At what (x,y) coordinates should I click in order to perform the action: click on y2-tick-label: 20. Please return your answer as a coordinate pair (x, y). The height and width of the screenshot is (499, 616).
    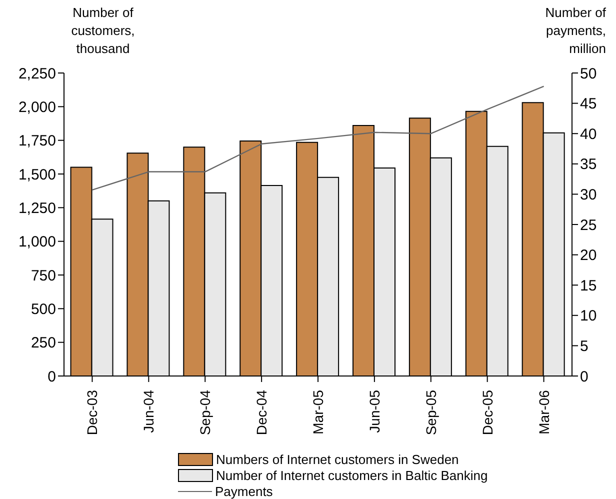
    Looking at the image, I should click on (588, 255).